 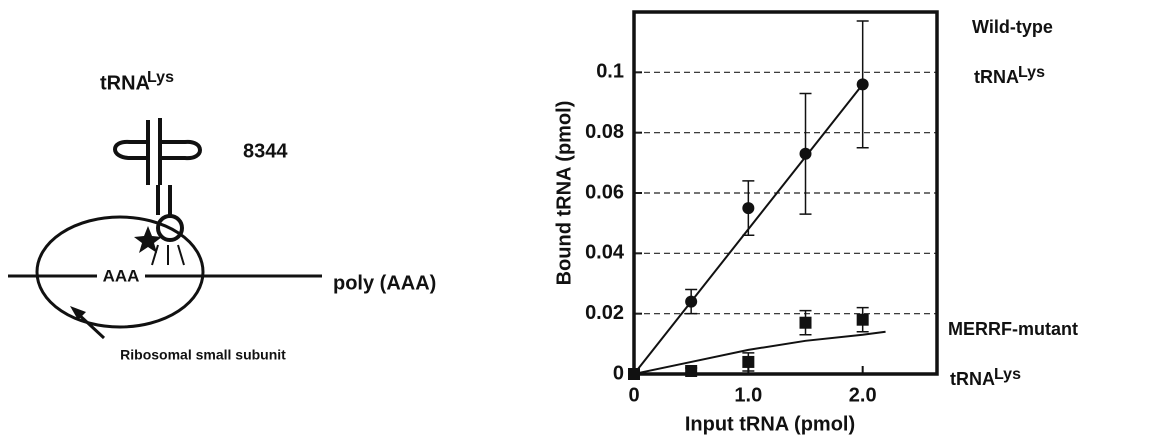 I want to click on trna-t-loop, so click(x=181, y=150).